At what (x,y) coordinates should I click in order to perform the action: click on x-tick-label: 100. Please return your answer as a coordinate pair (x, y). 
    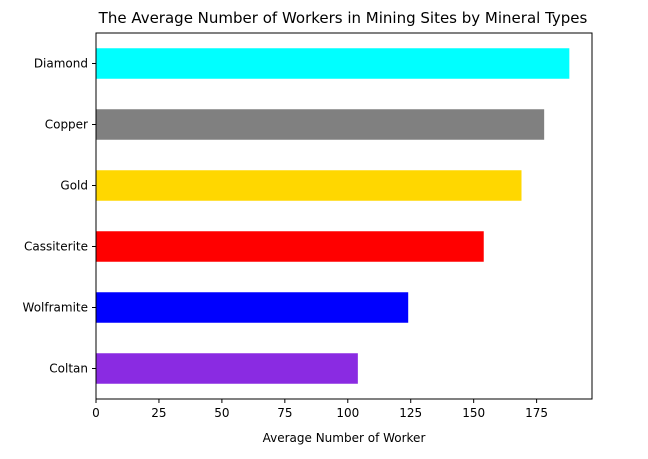
    Looking at the image, I should click on (347, 413).